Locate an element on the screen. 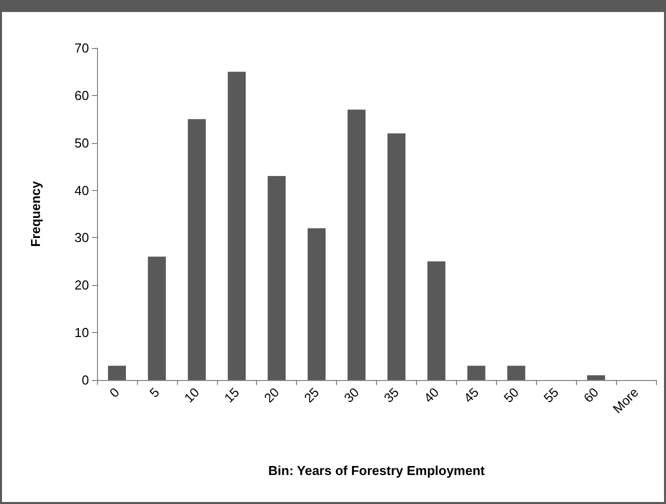 The height and width of the screenshot is (504, 666). y-tick-label: 40 is located at coordinates (81, 190).